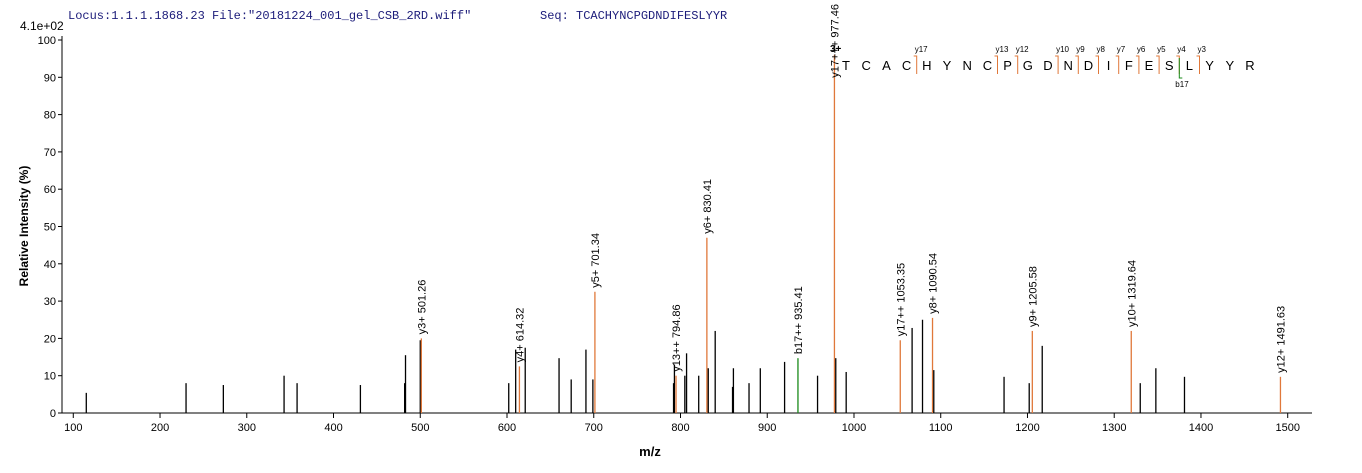 Image resolution: width=1362 pixels, height=473 pixels. Describe the element at coordinates (50, 116) in the screenshot. I see `y-tick-label: 80` at that location.